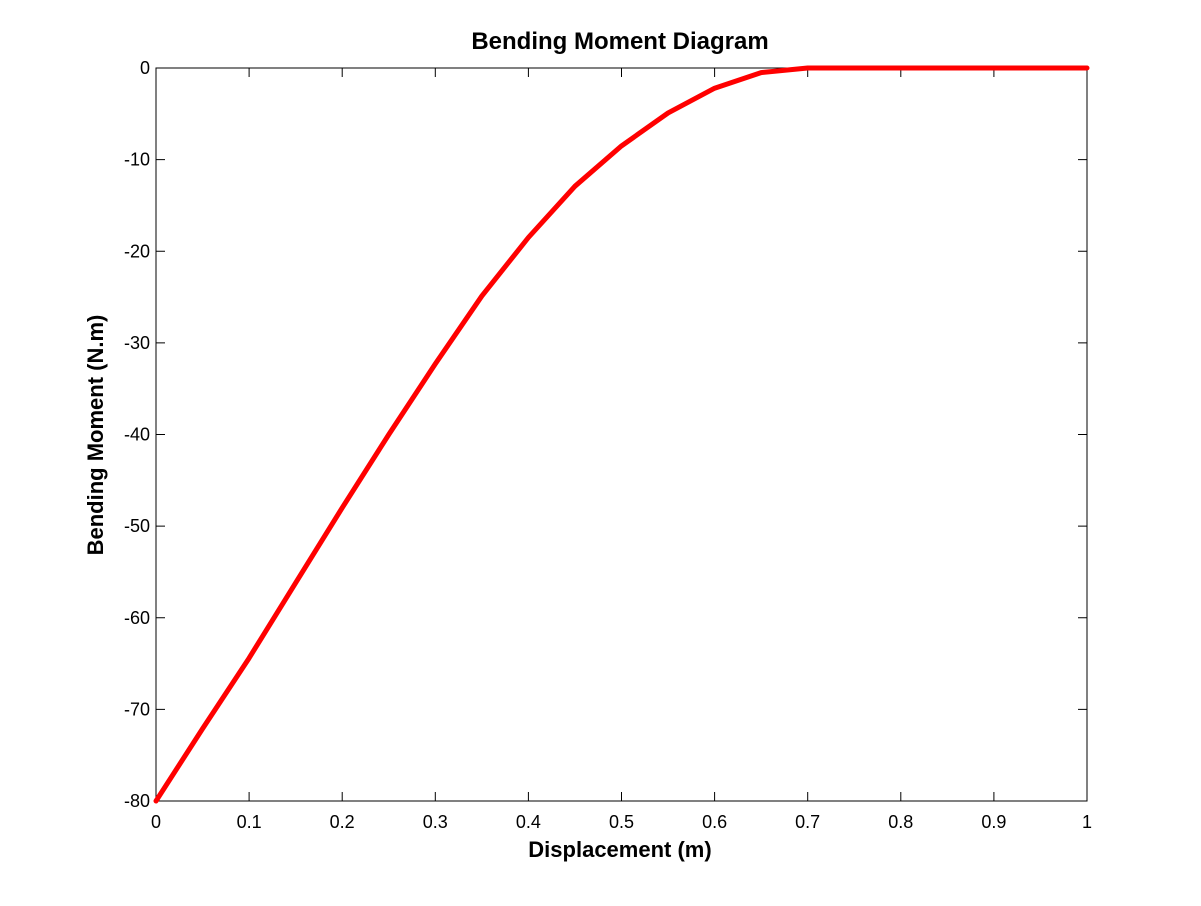 Image resolution: width=1201 pixels, height=906 pixels. Describe the element at coordinates (619, 849) in the screenshot. I see `x-axis-title: Displacement (m)` at that location.